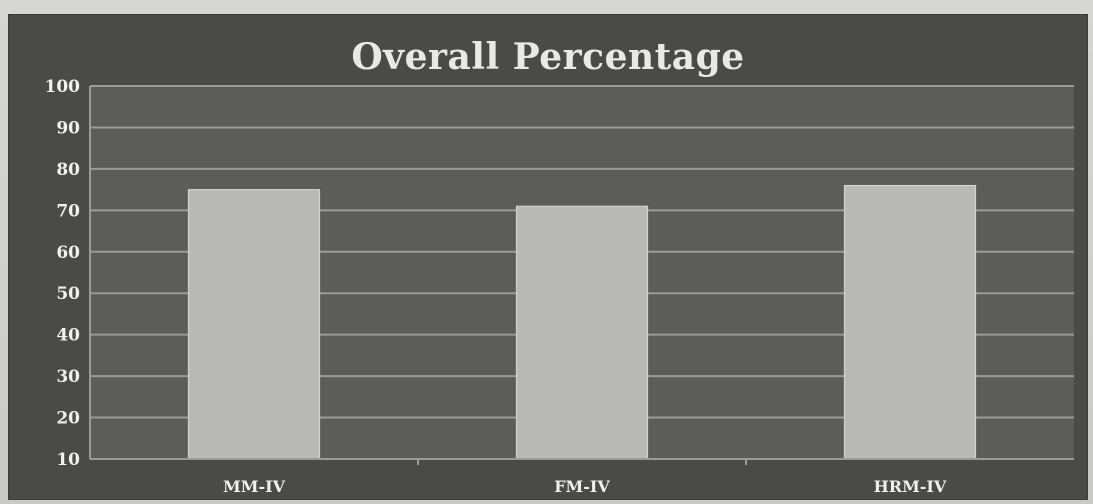 This screenshot has height=504, width=1093. I want to click on y-tick-label: 60, so click(68, 253).